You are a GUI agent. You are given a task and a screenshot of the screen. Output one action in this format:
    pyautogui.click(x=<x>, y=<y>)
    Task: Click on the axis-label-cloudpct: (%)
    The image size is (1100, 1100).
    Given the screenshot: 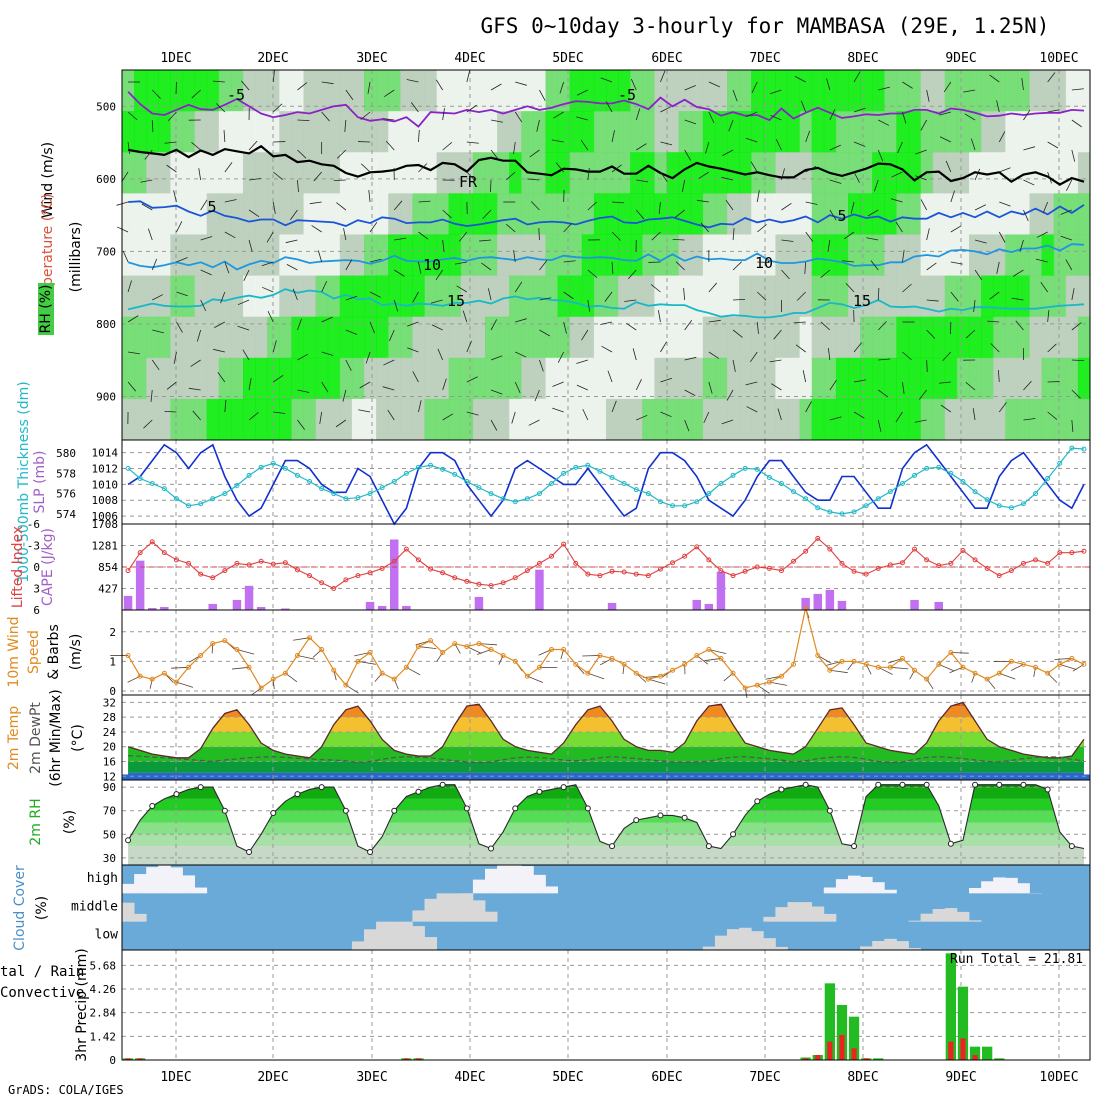 What is the action you would take?
    pyautogui.click(x=42, y=908)
    